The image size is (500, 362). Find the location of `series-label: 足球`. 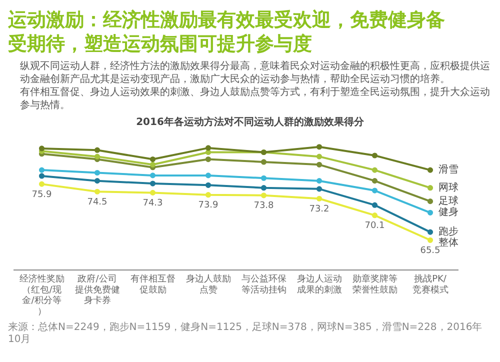

series-label: 足球 is located at coordinates (448, 200).